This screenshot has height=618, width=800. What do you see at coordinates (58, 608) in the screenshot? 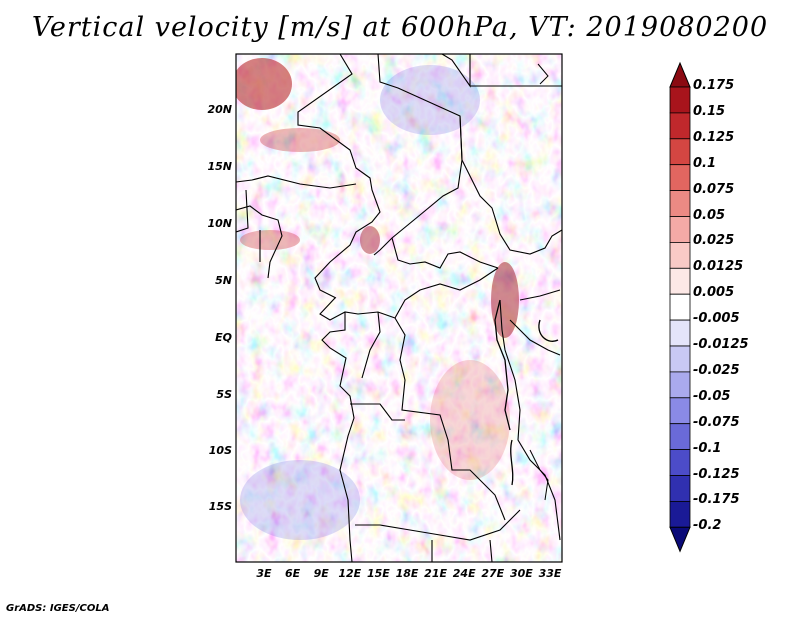
I see `grads-credit: GrADS: IGES/COLA` at bounding box center [58, 608].